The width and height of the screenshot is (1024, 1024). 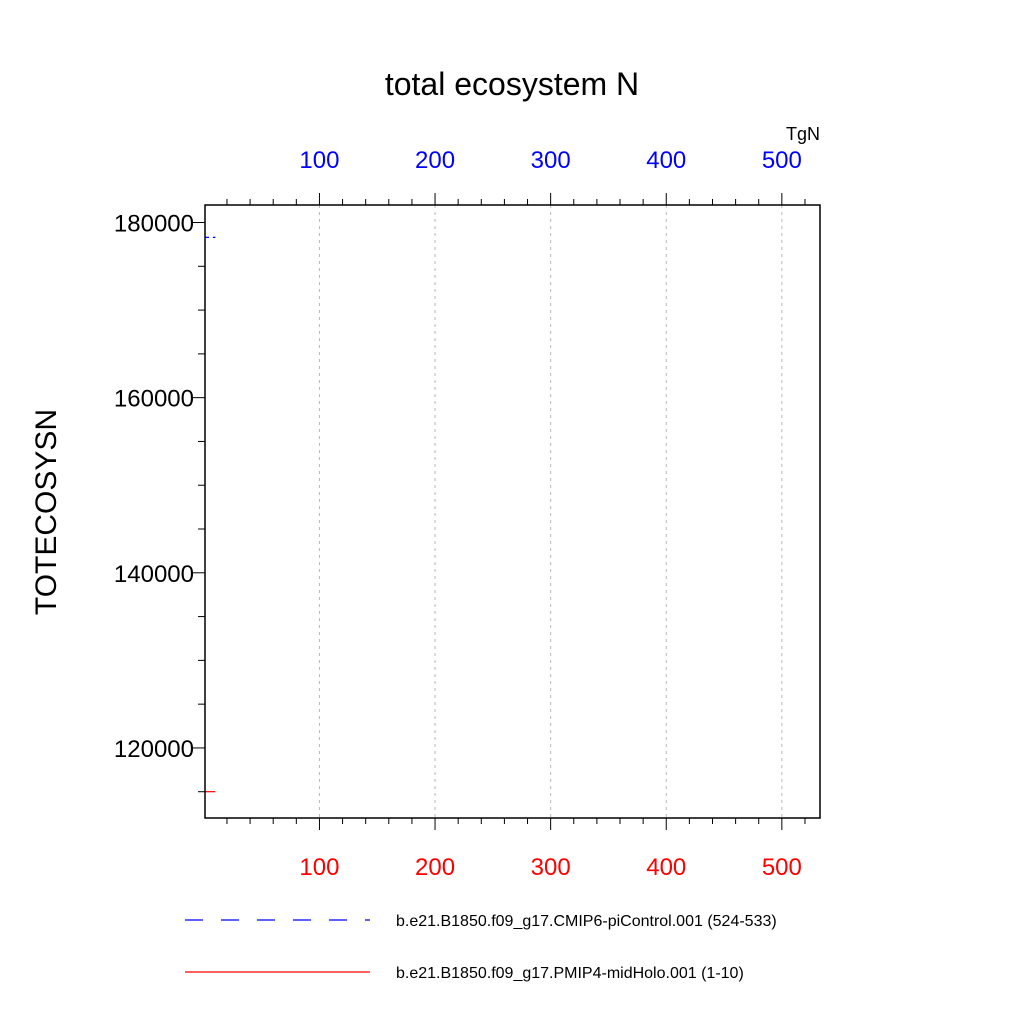 What do you see at coordinates (435, 160) in the screenshot?
I see `x-top-tick-label: 200` at bounding box center [435, 160].